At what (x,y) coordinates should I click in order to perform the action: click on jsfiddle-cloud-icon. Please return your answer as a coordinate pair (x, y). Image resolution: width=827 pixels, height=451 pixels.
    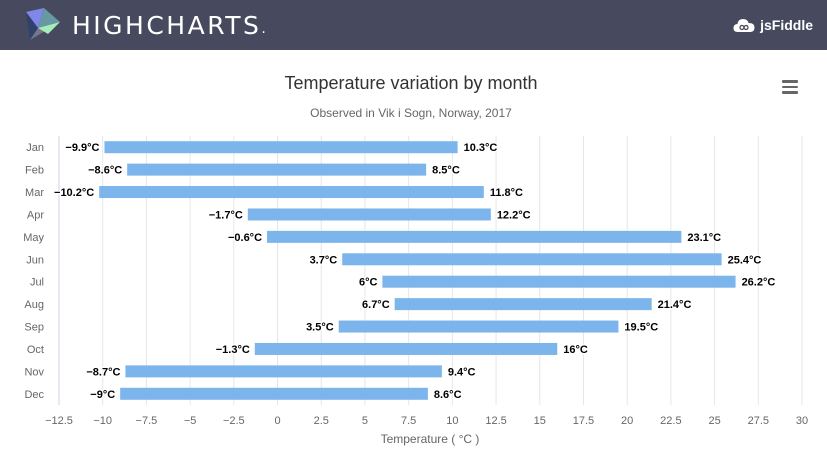
    Looking at the image, I should click on (744, 25).